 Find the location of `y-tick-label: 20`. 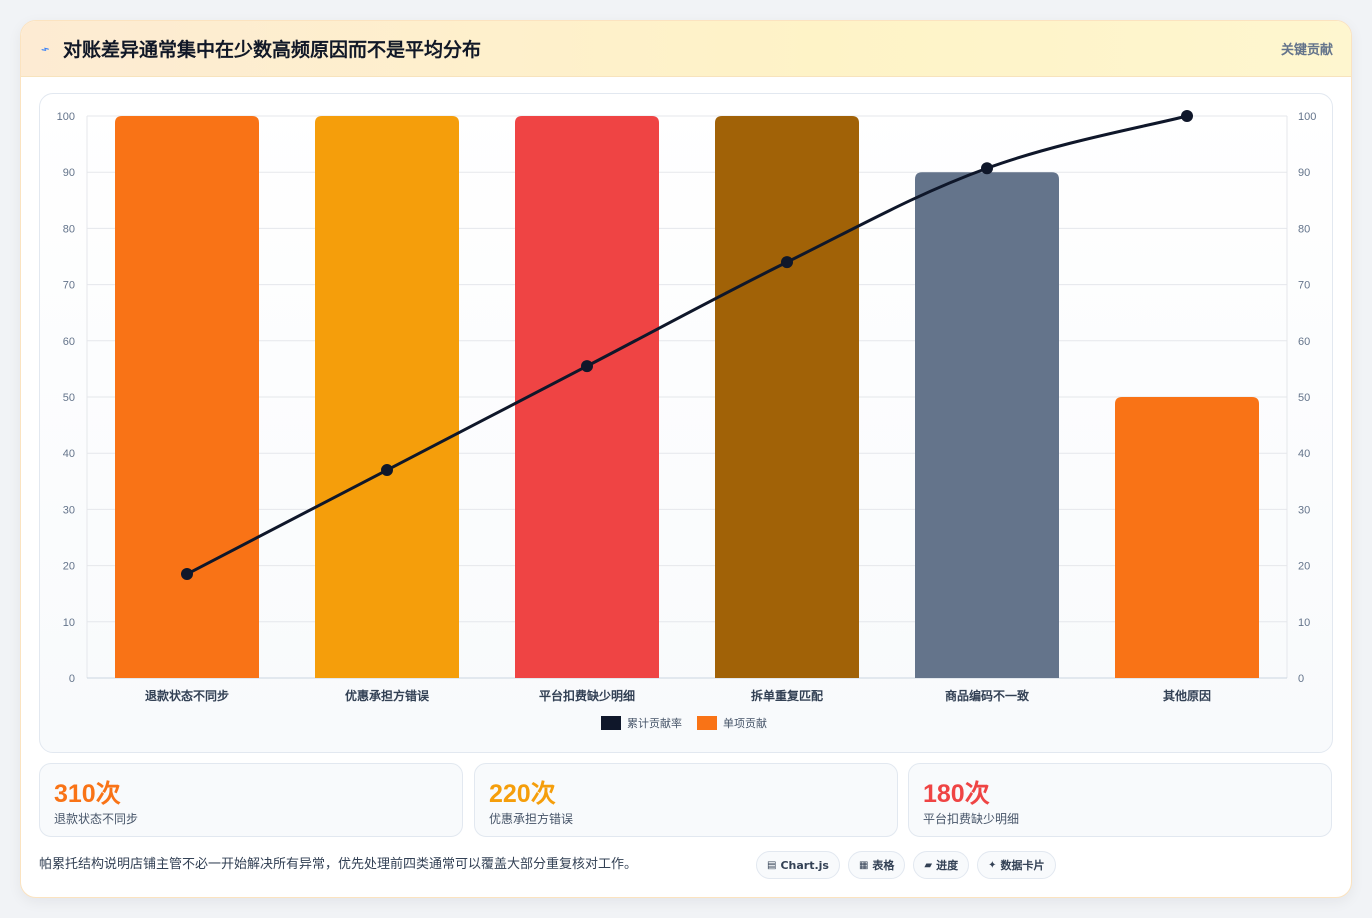

y-tick-label: 20 is located at coordinates (69, 567).